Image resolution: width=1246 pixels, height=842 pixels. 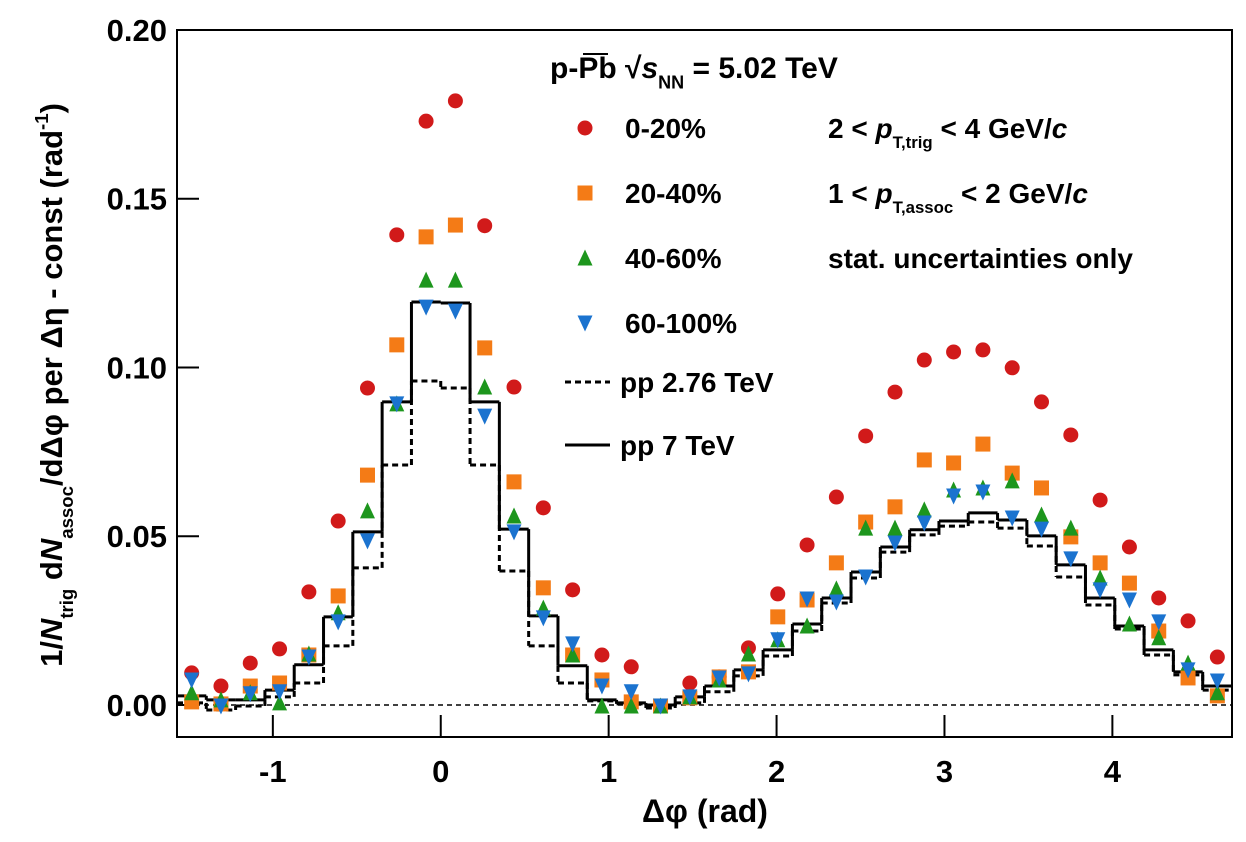 What do you see at coordinates (137, 367) in the screenshot?
I see `y-tick-label: 0.10` at bounding box center [137, 367].